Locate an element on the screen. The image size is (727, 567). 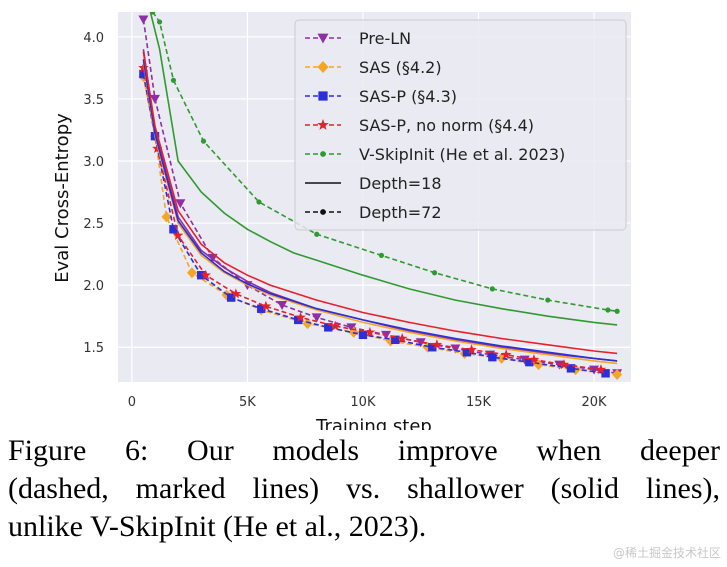
y-tick-label: 3.0 is located at coordinates (93, 162).